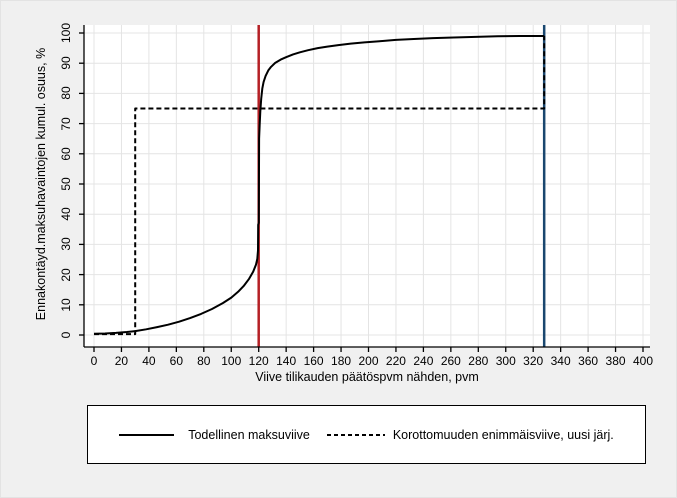 Image resolution: width=677 pixels, height=498 pixels. What do you see at coordinates (560, 361) in the screenshot?
I see `x-tick-label: 340` at bounding box center [560, 361].